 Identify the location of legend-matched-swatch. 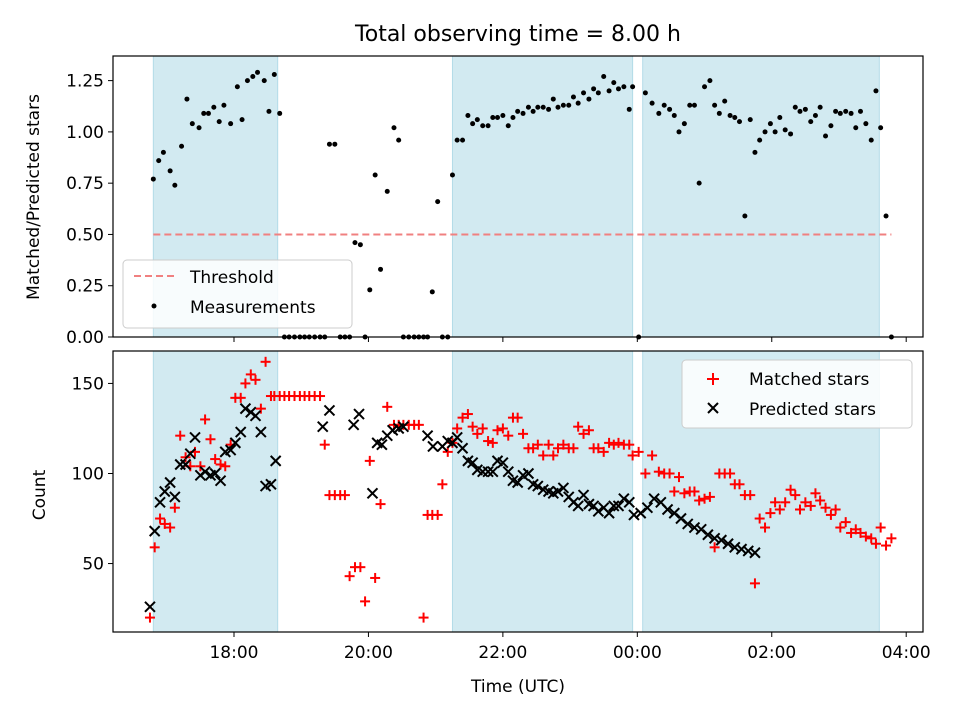
(713, 379).